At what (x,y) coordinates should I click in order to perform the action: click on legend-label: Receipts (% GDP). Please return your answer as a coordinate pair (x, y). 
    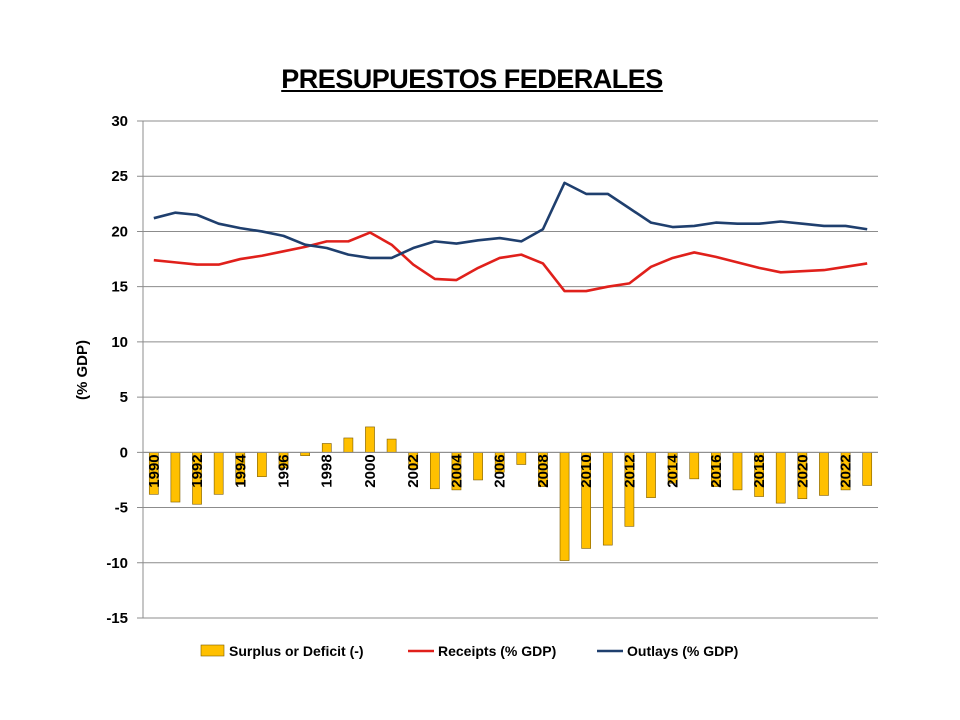
    Looking at the image, I should click on (497, 651).